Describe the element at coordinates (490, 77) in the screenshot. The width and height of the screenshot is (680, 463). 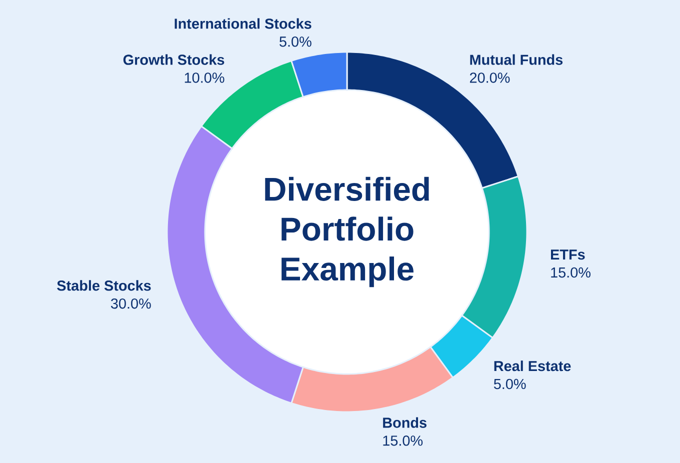
I see `data-label: 20.0%` at that location.